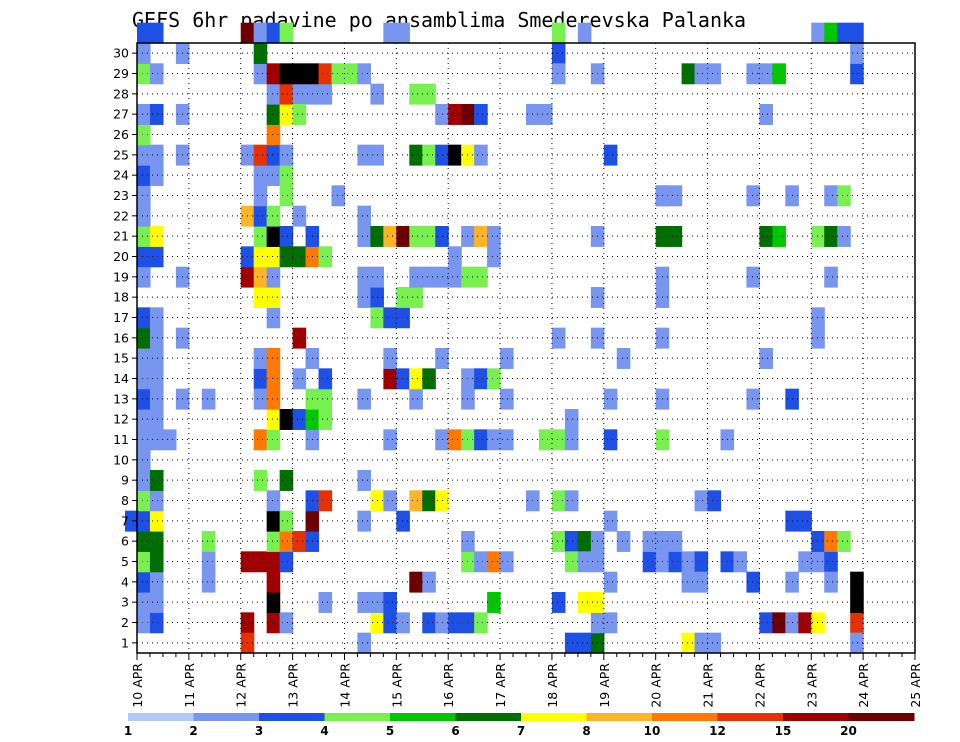 The image size is (960, 742). I want to click on colorbar-label: 7, so click(521, 731).